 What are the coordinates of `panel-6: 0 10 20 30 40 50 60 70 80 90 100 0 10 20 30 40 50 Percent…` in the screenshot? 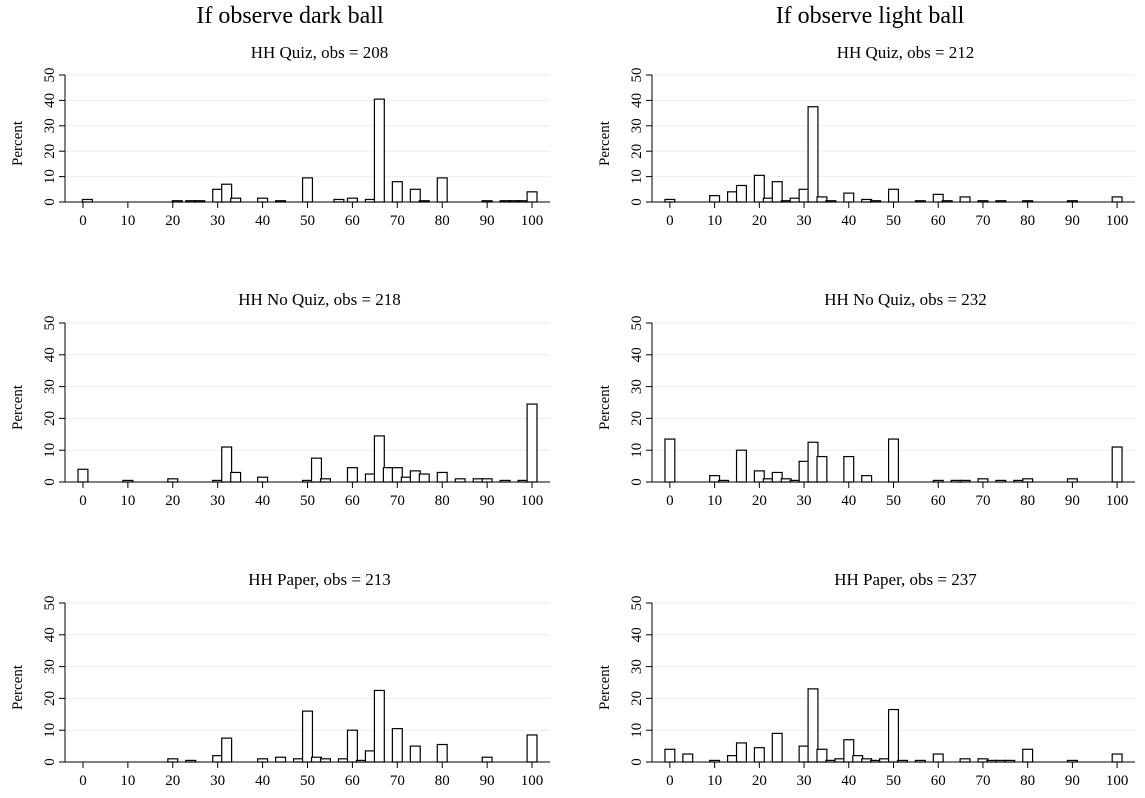 It's located at (866, 679).